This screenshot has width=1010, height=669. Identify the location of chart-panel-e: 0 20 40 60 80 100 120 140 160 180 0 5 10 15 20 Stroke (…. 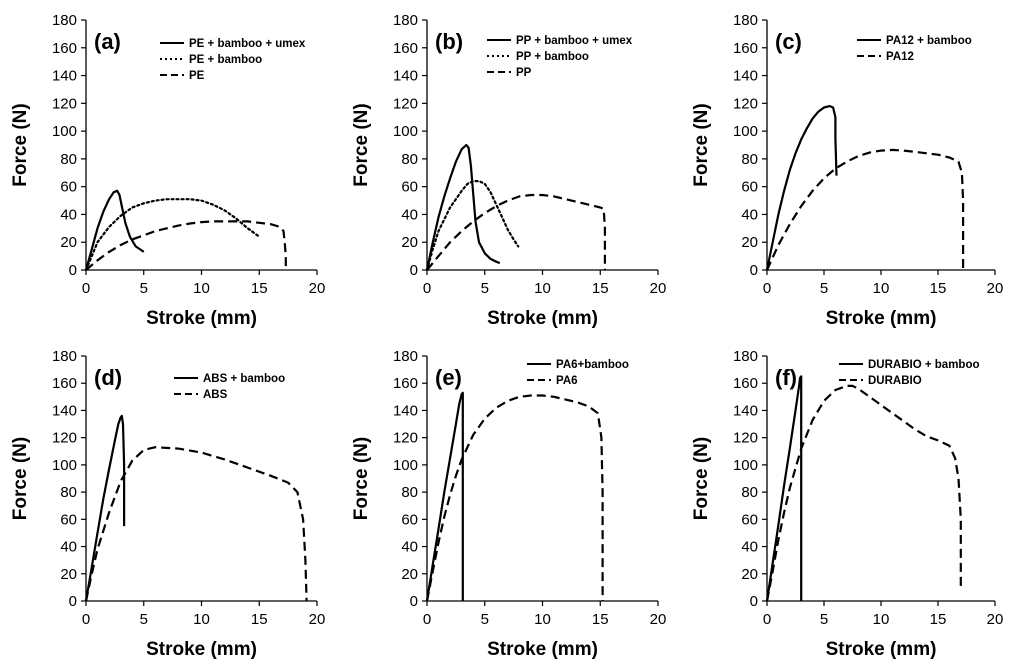
(509, 504).